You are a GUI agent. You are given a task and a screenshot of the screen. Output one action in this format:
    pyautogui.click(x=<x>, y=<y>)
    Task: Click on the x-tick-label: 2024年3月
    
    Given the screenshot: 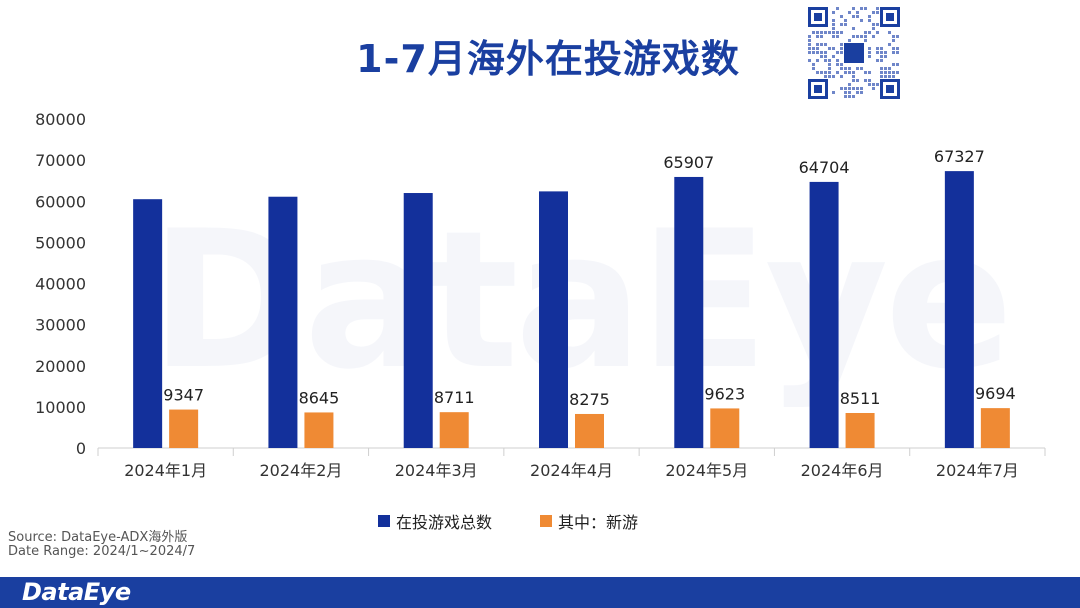 What is the action you would take?
    pyautogui.click(x=436, y=470)
    